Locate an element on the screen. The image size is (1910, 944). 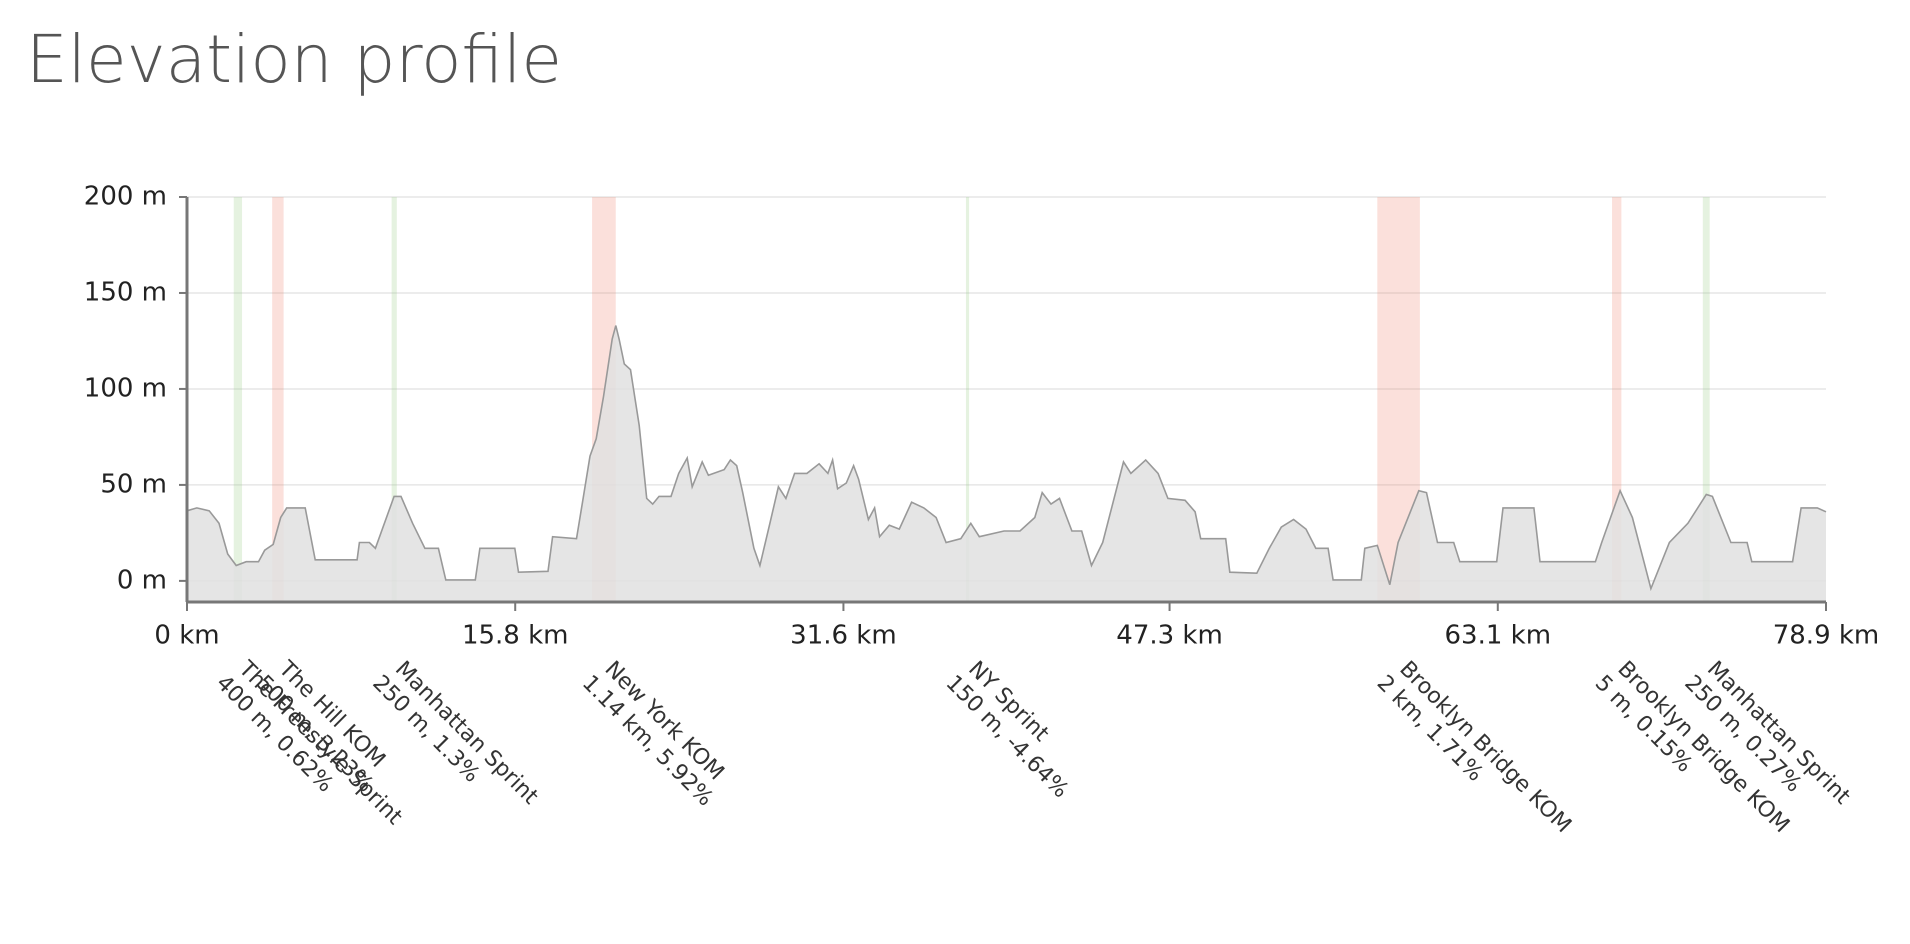
y-tick-label: 50 m is located at coordinates (133, 484).